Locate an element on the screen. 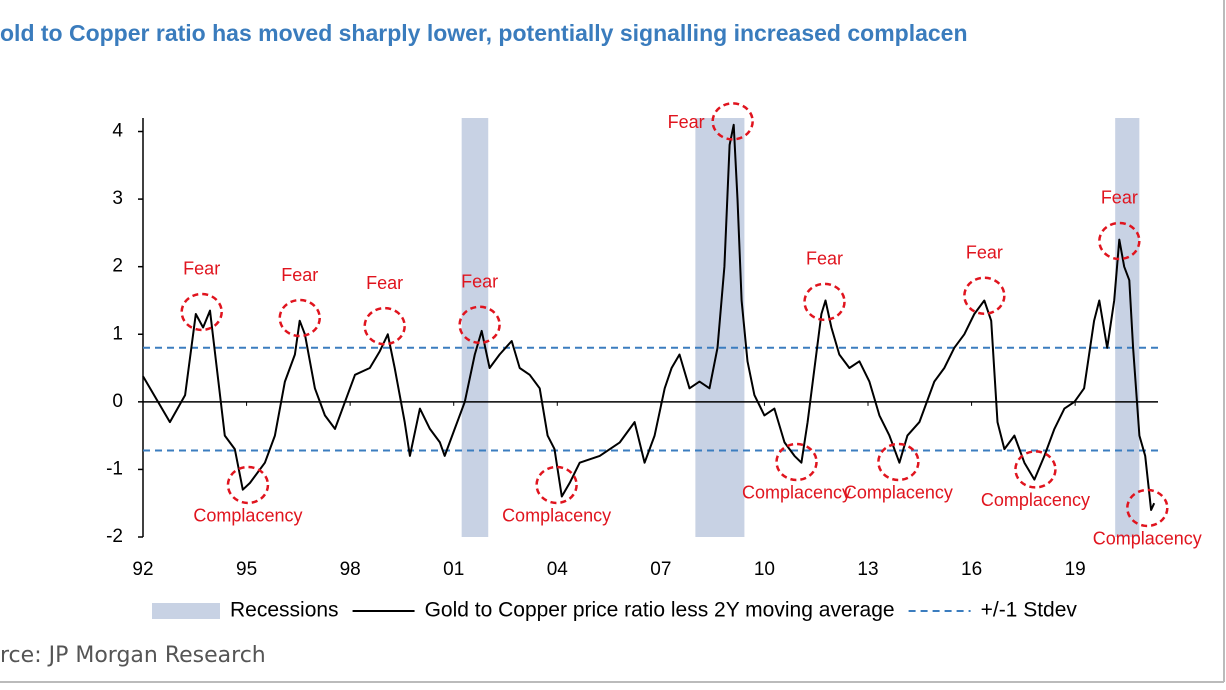 This screenshot has width=1226, height=690. legend-label: +/-1 Stdev is located at coordinates (1029, 610).